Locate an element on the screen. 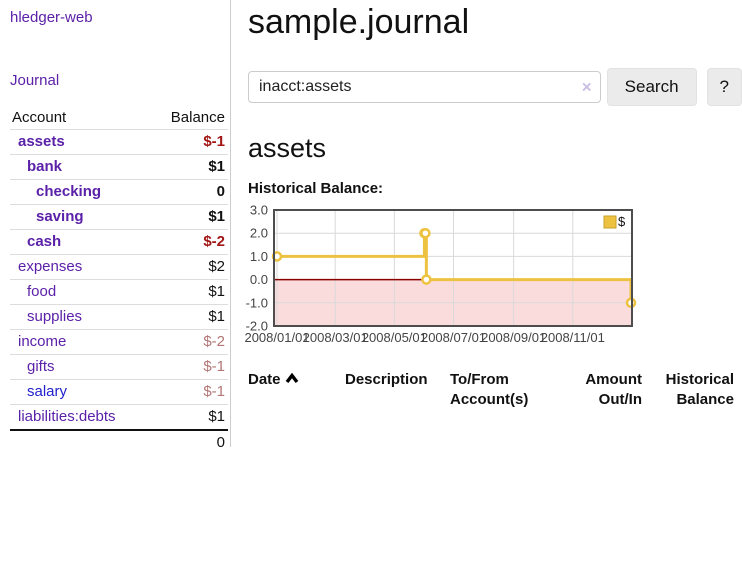 This screenshot has width=742, height=582. sidebar-account-food: food is located at coordinates (42, 291).